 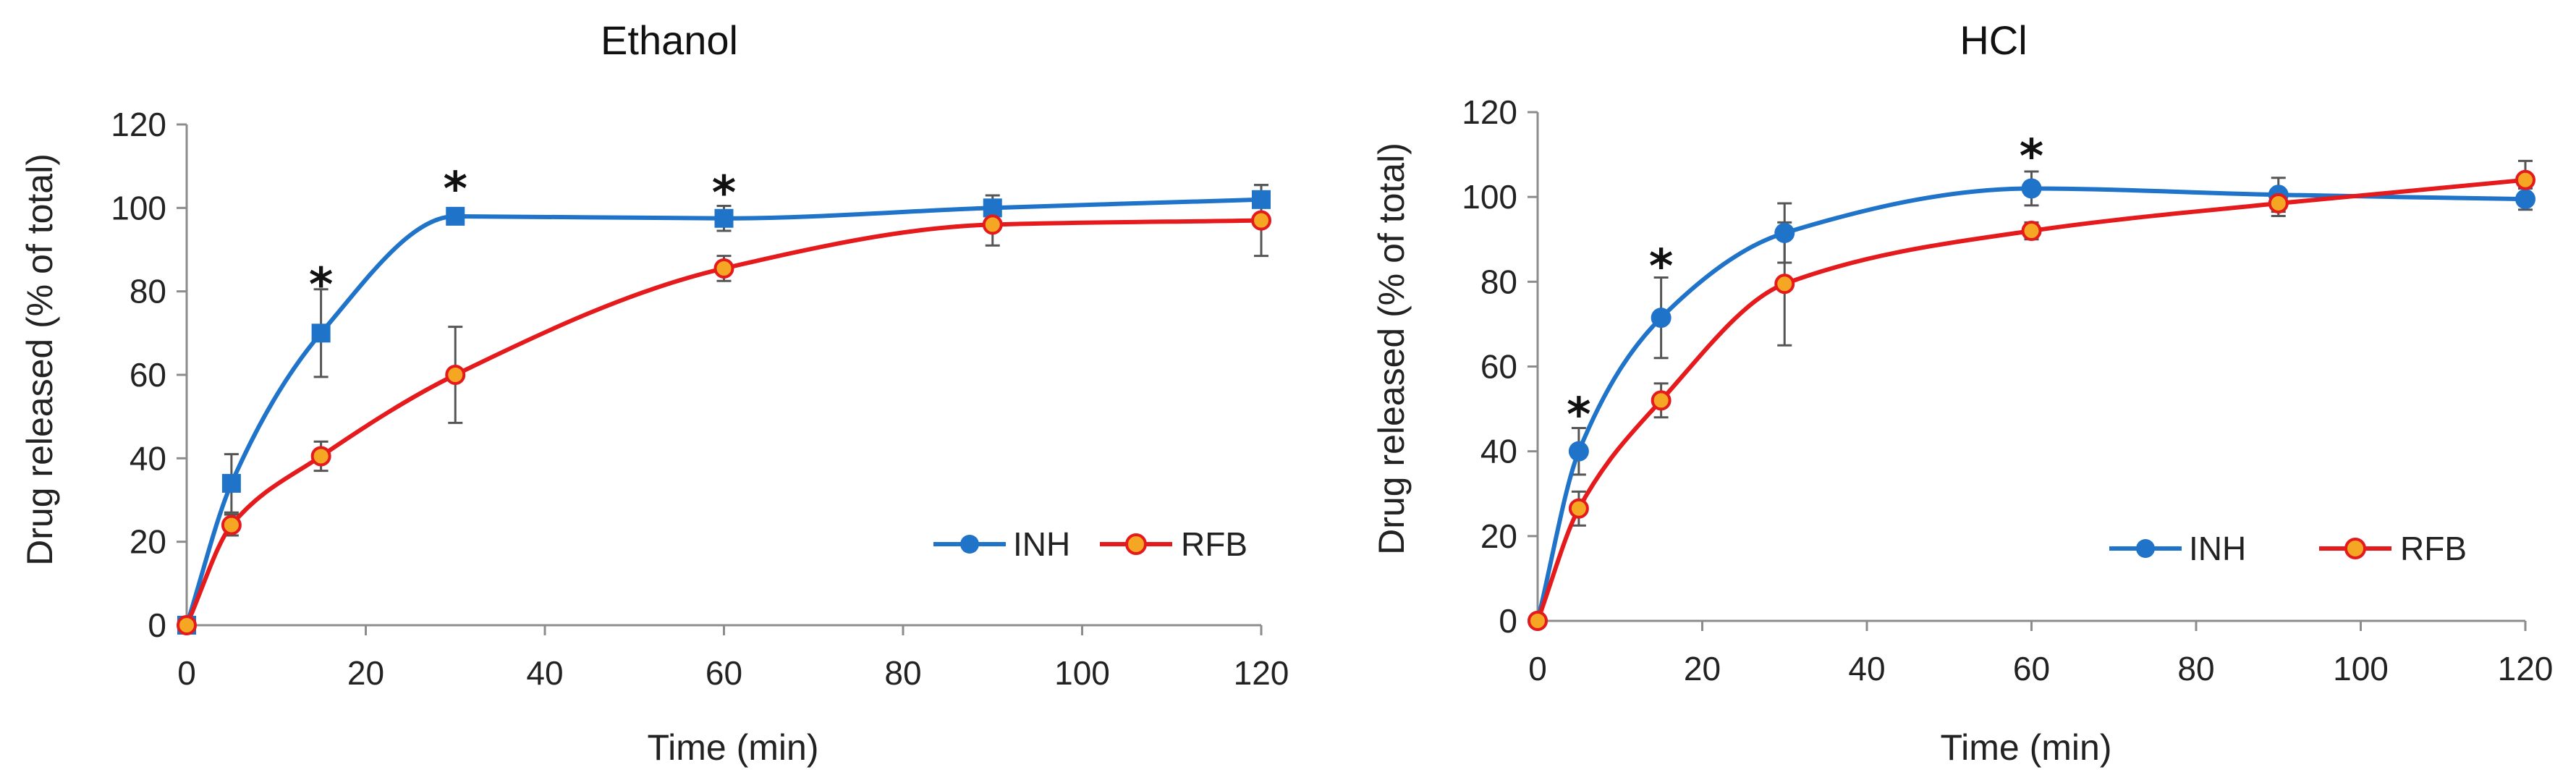 I want to click on chart-title: Ethanol, so click(x=669, y=40).